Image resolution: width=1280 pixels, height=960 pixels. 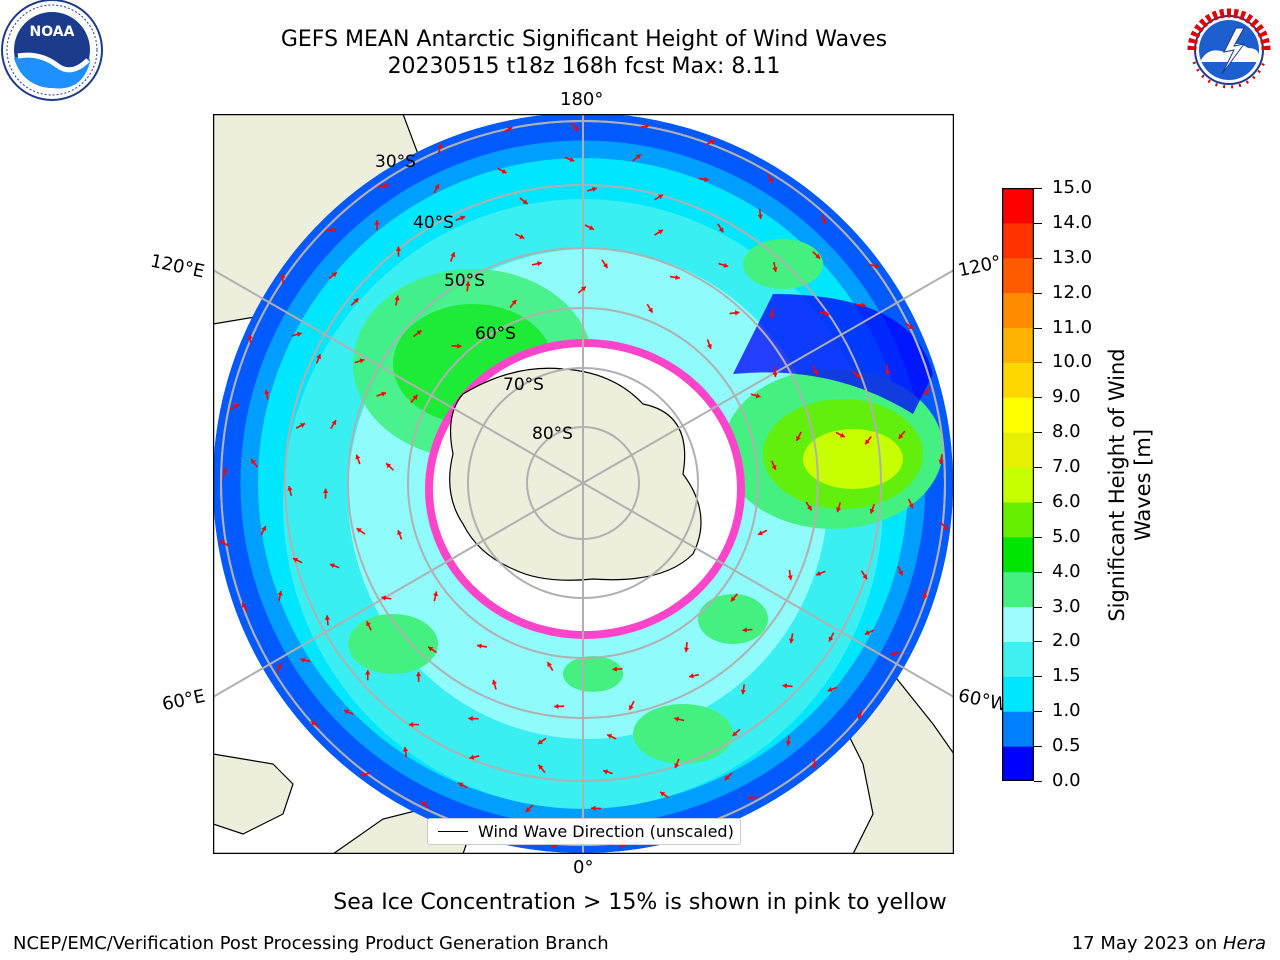 What do you see at coordinates (395, 162) in the screenshot?
I see `lat-label-30s: 30°S` at bounding box center [395, 162].